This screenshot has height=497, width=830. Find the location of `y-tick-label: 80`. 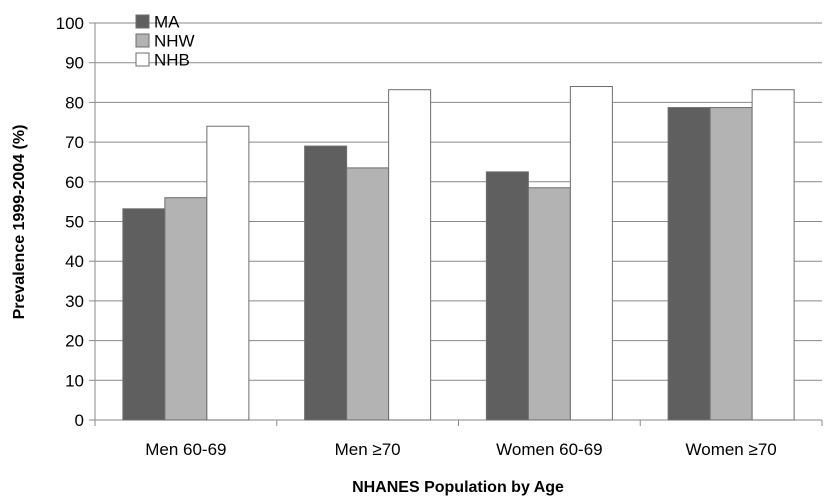

y-tick-label: 80 is located at coordinates (74, 102).